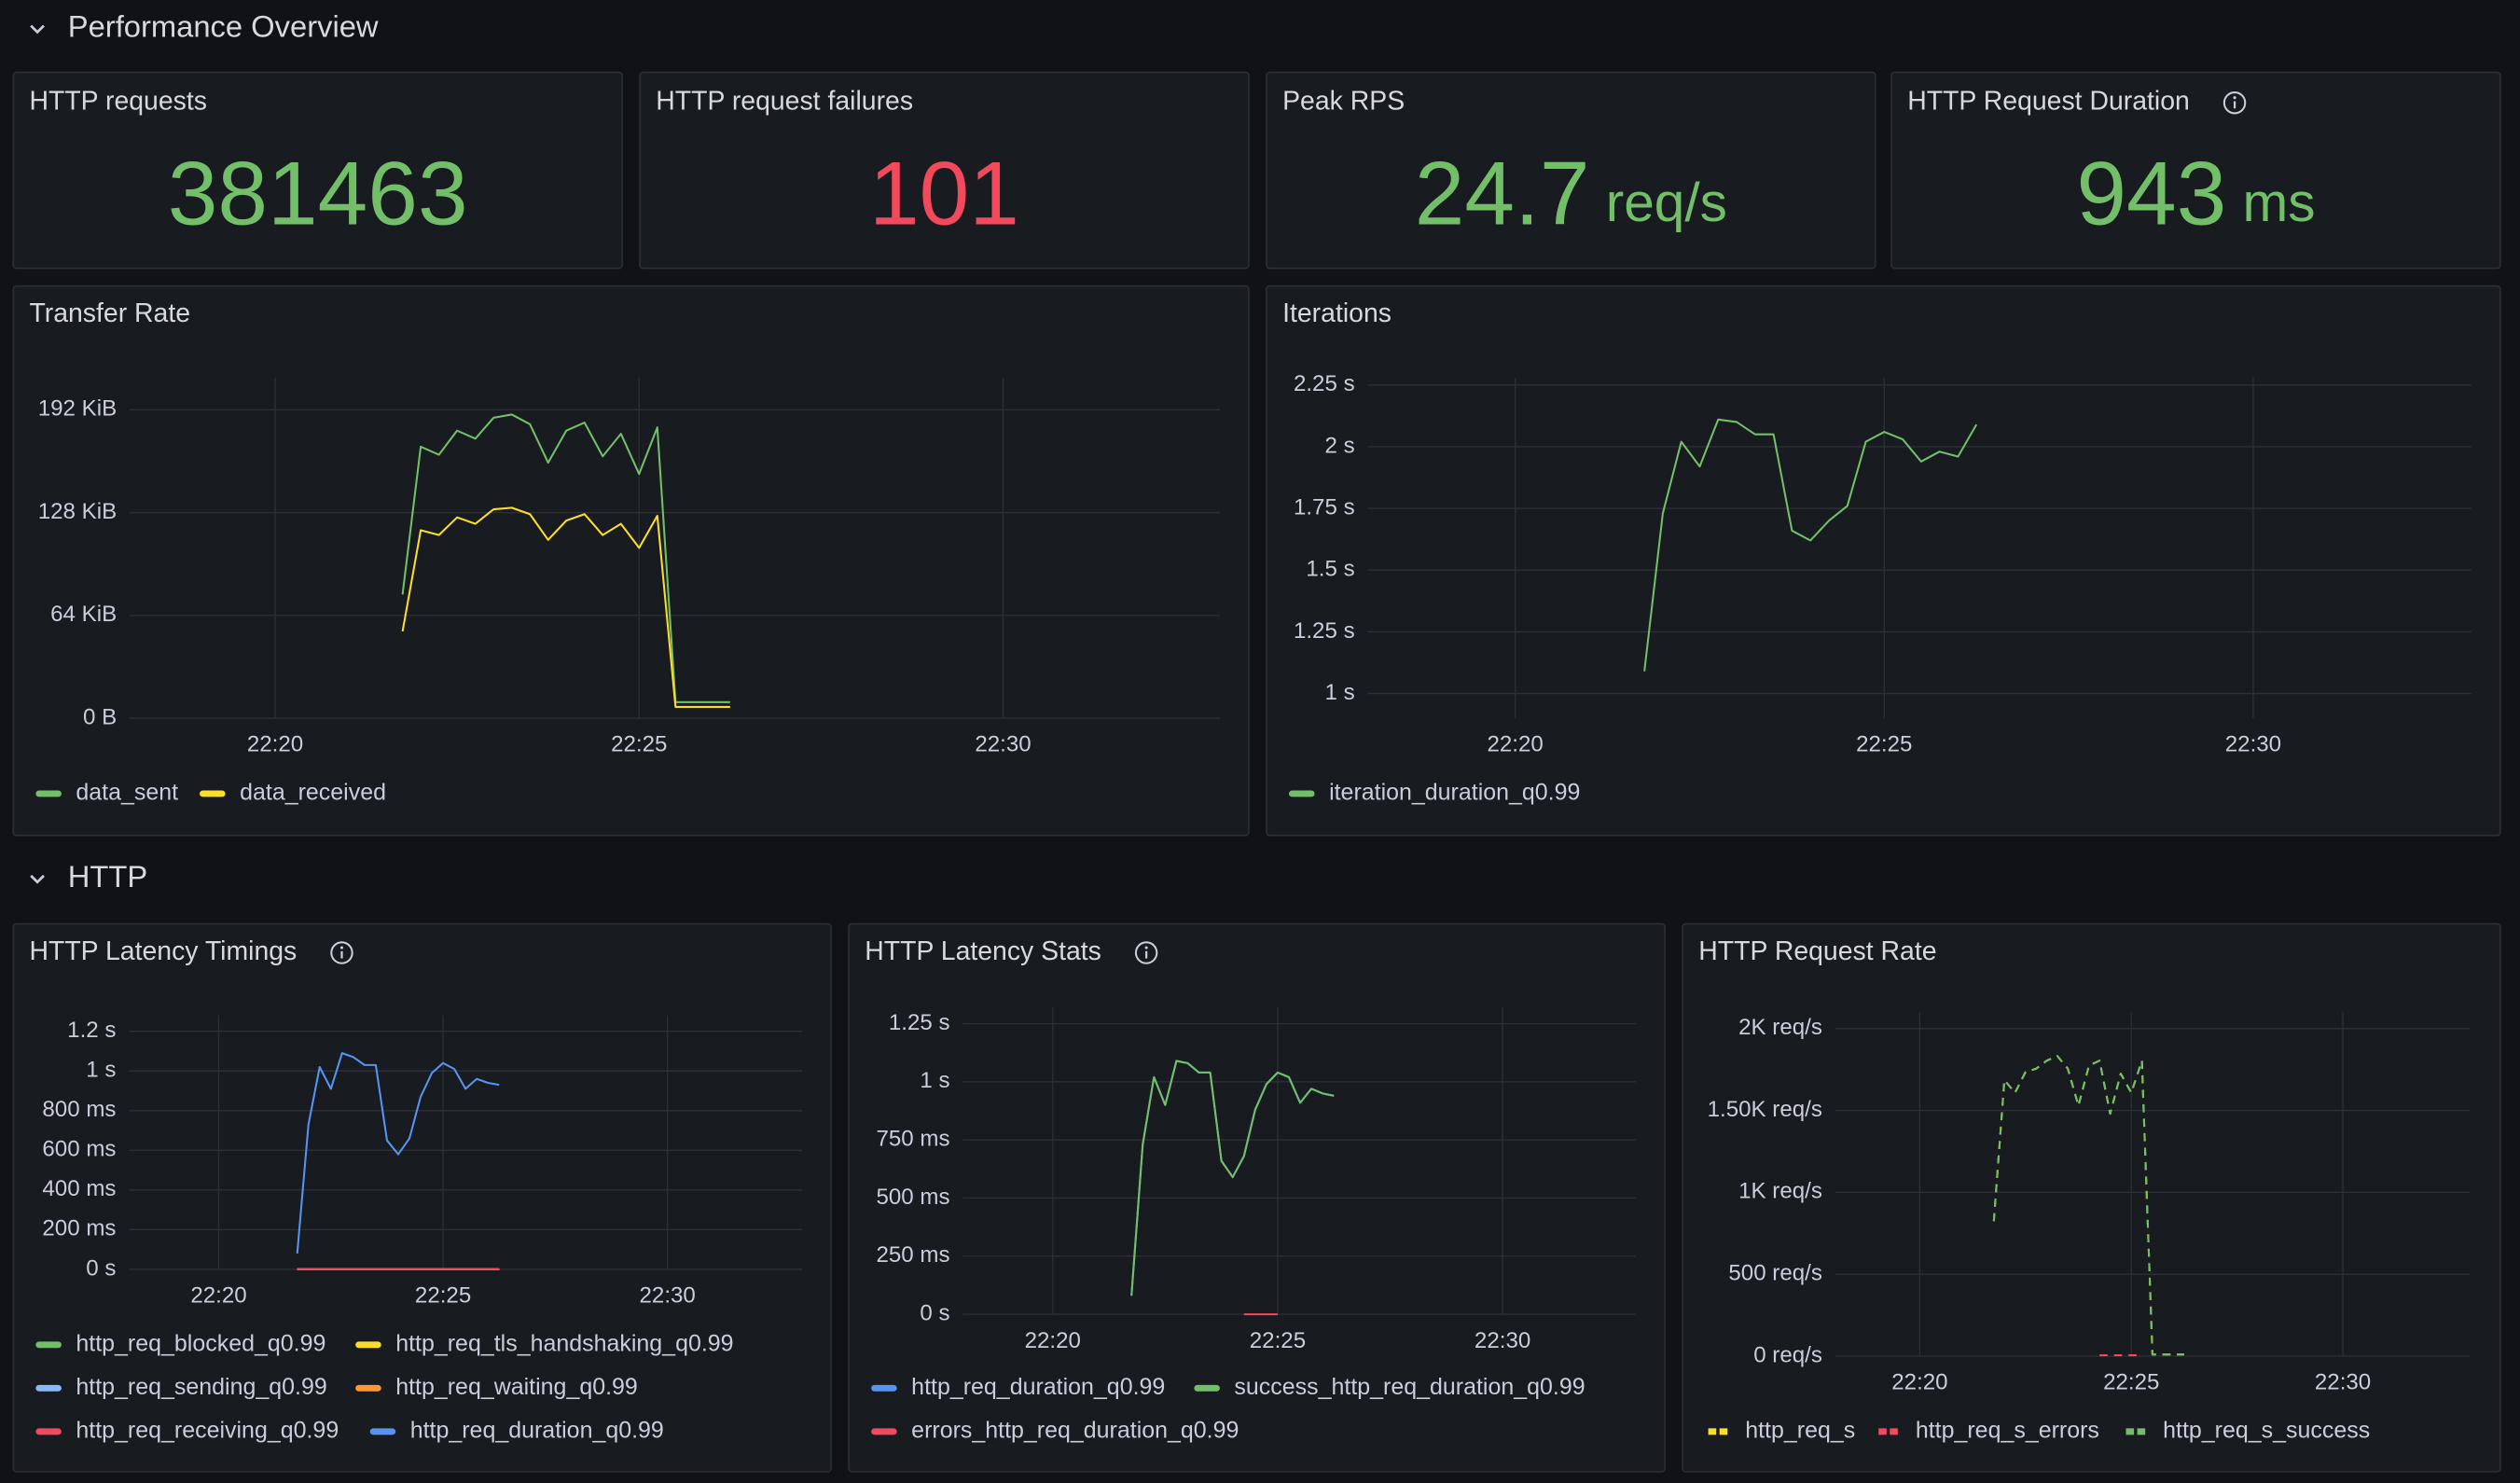 This screenshot has width=2520, height=1483. What do you see at coordinates (313, 793) in the screenshot?
I see `legend-label: data_received` at bounding box center [313, 793].